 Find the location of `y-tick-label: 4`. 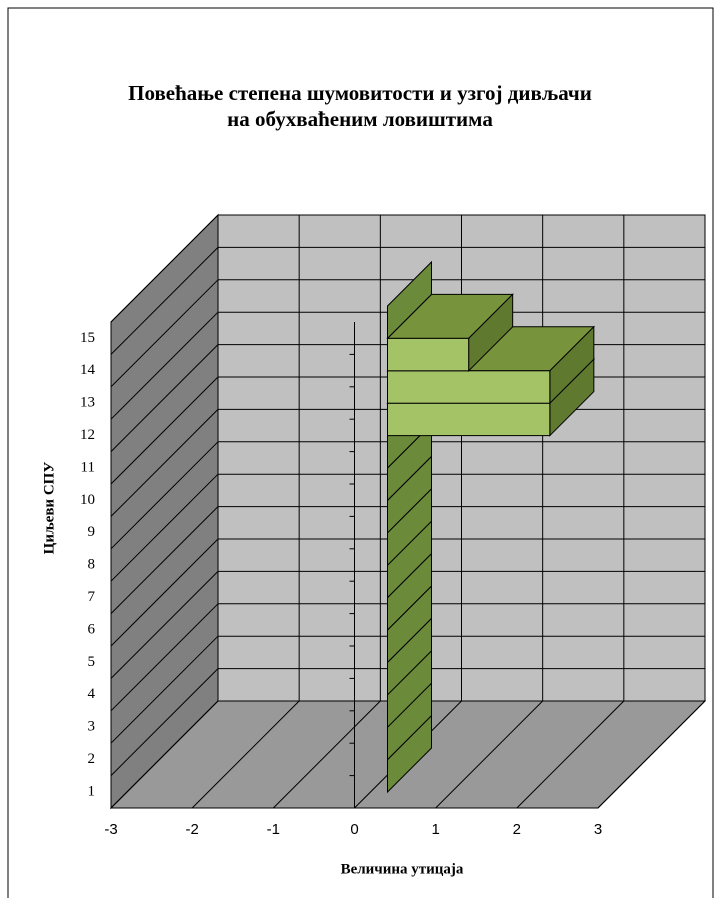

y-tick-label: 4 is located at coordinates (92, 694).